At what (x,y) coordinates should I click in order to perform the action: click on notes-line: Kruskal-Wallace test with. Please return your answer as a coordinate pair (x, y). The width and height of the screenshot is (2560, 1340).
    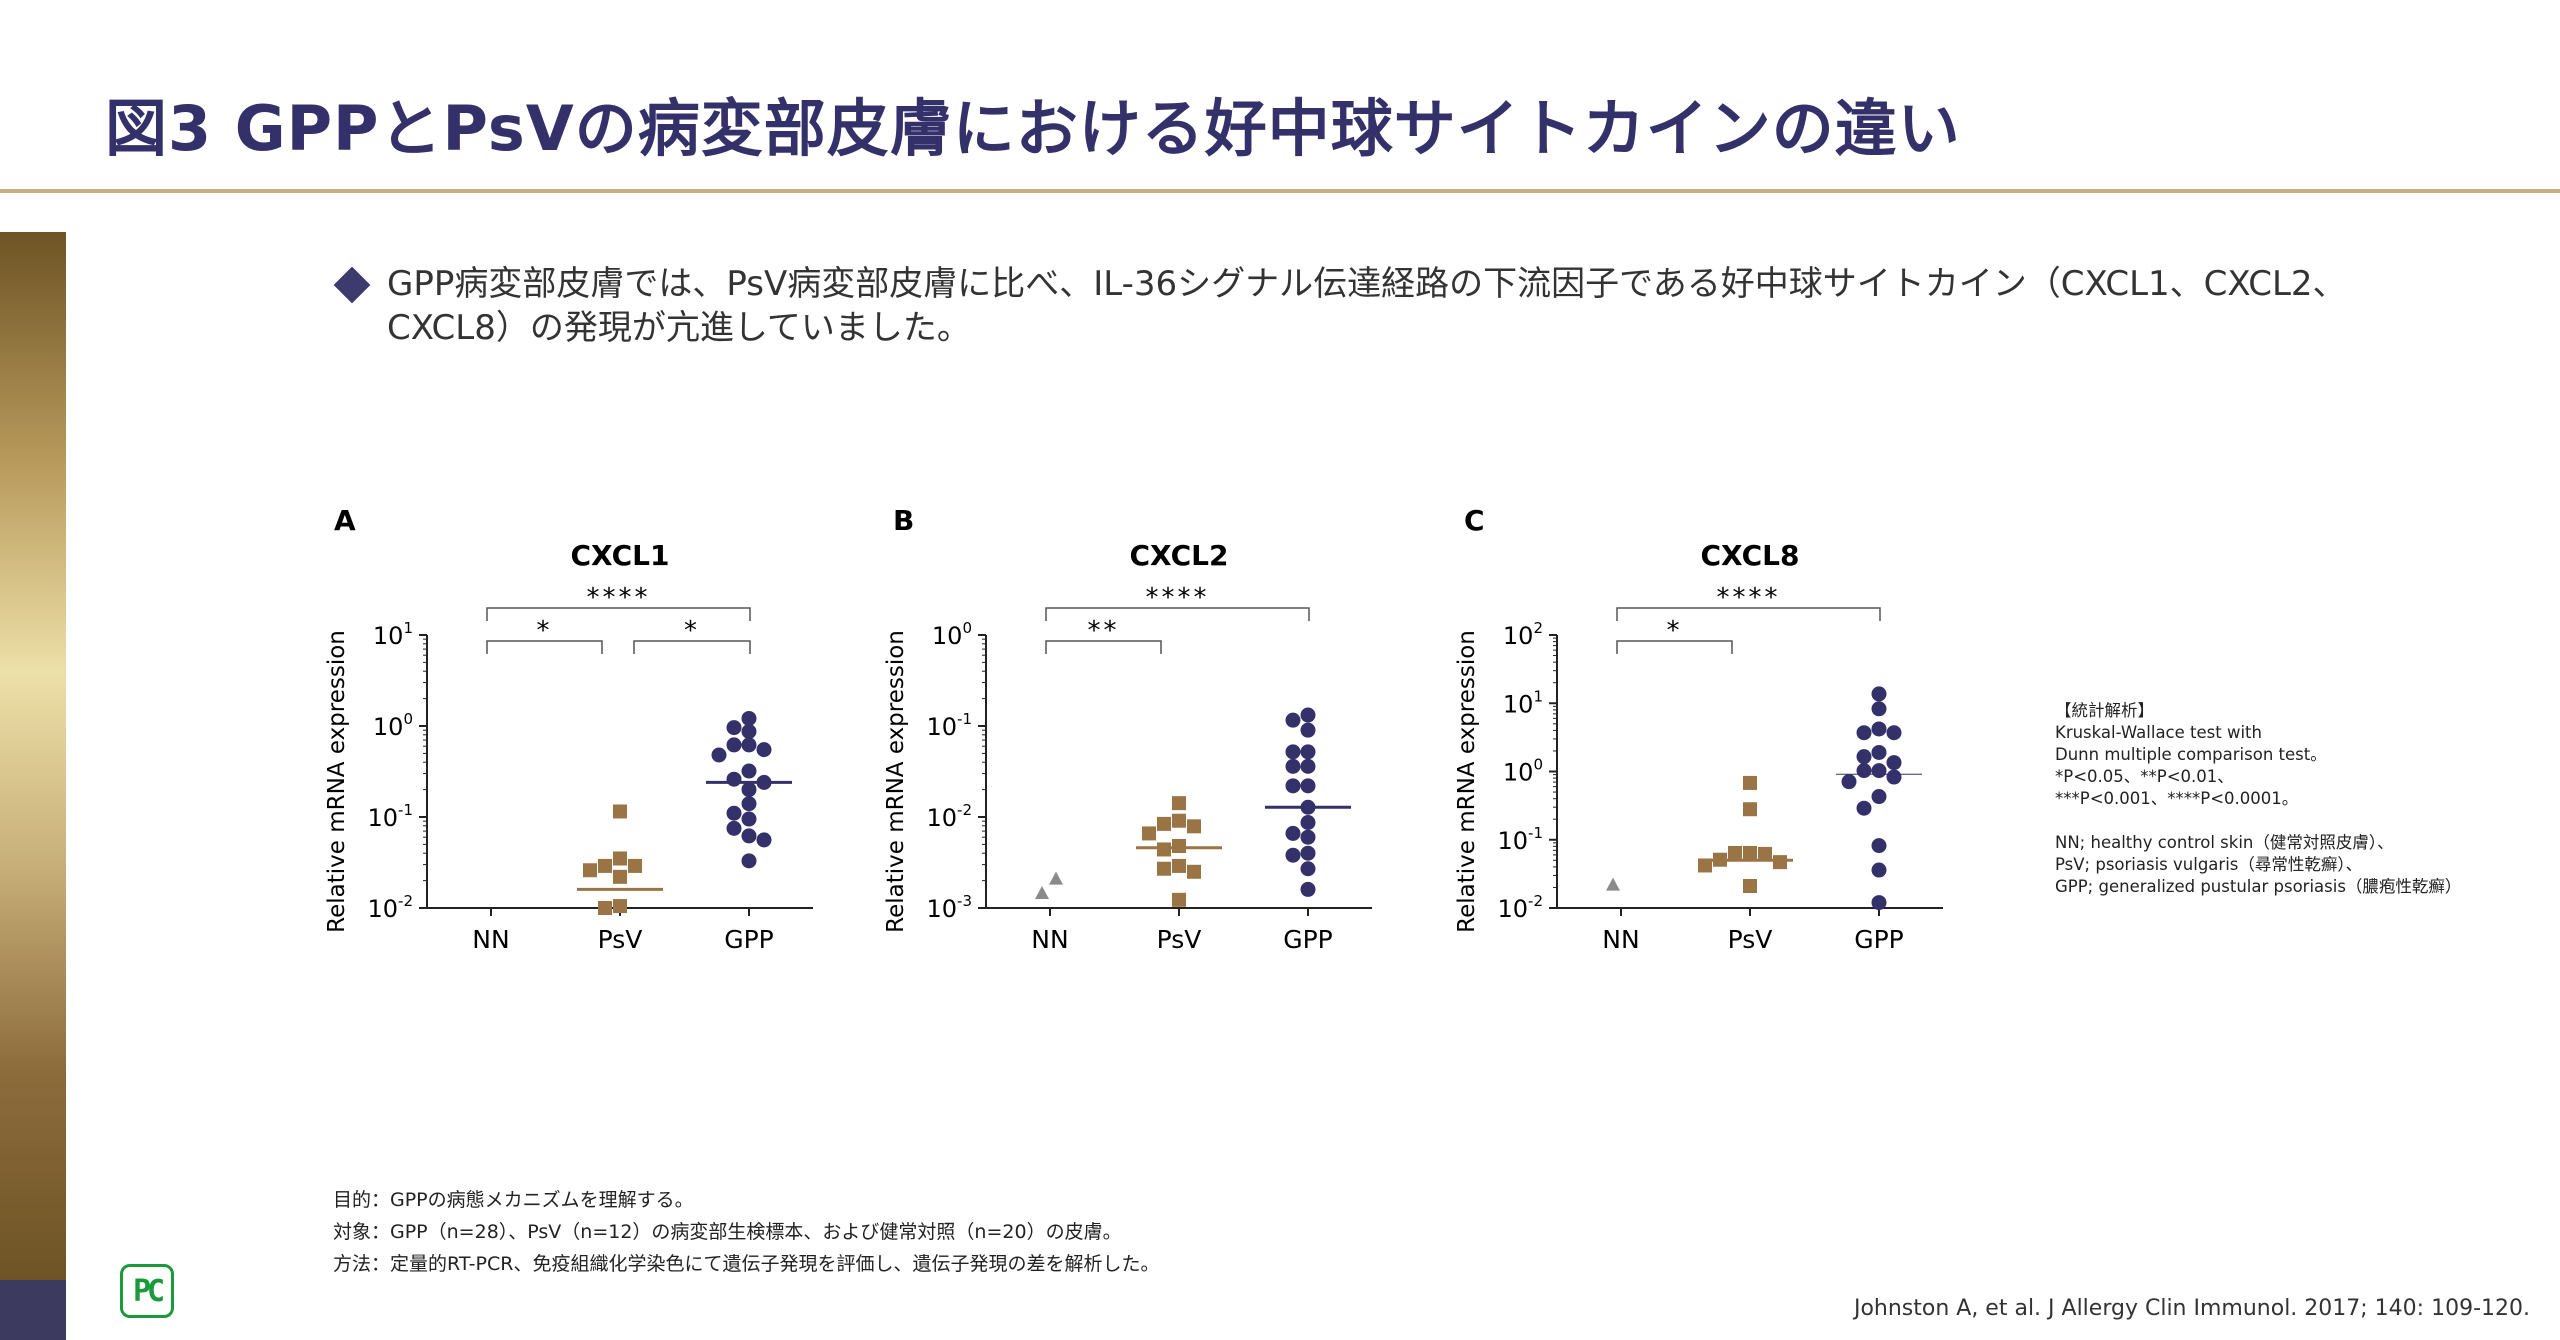
    Looking at the image, I should click on (2158, 732).